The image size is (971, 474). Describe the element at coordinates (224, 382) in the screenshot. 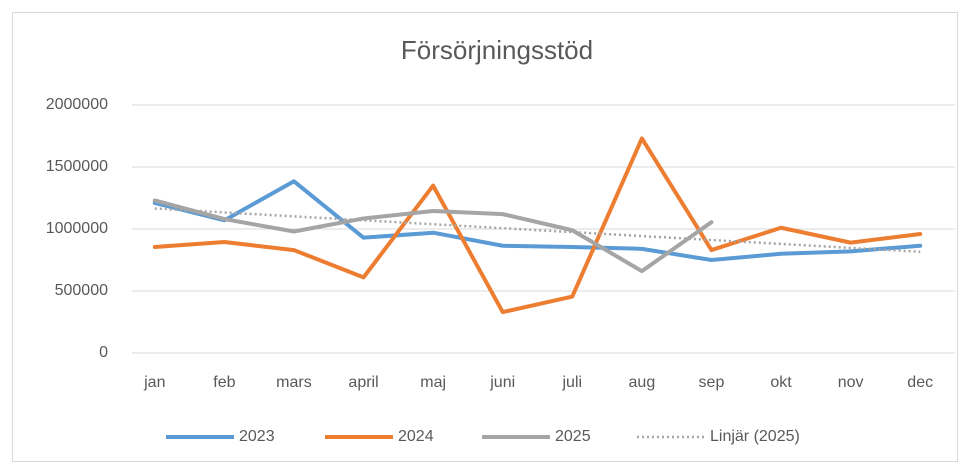

I see `x-tick-label: feb` at that location.